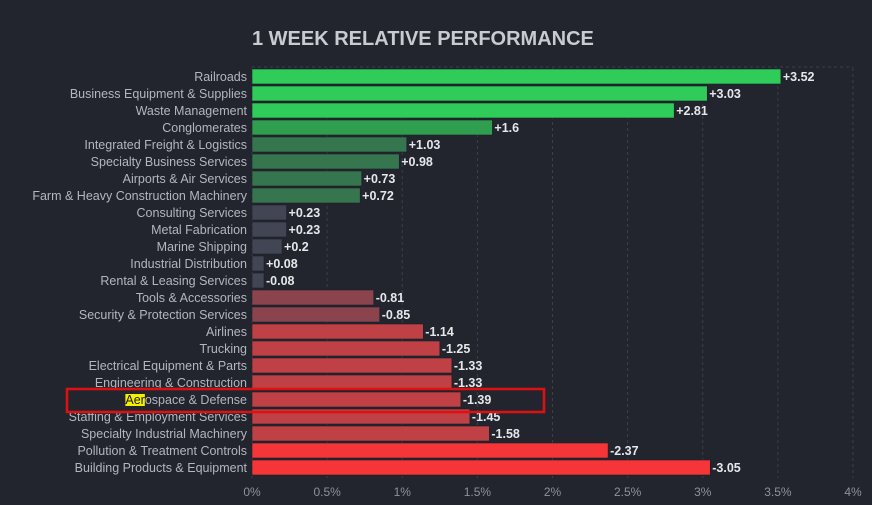 The image size is (872, 505). What do you see at coordinates (456, 349) in the screenshot?
I see `value-label: -1.25` at bounding box center [456, 349].